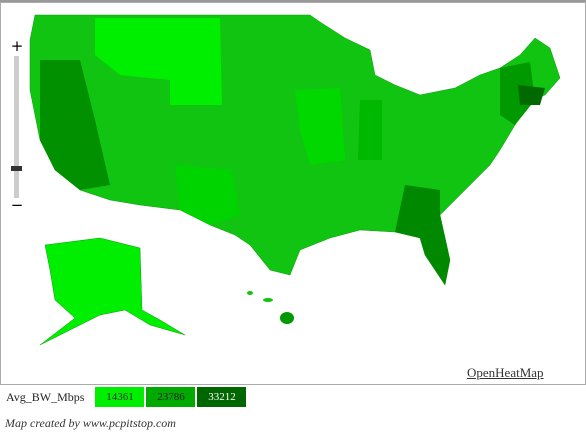 Image resolution: width=586 pixels, height=435 pixels. What do you see at coordinates (505, 372) in the screenshot?
I see `openheatmap-link: OpenHeatMap` at bounding box center [505, 372].